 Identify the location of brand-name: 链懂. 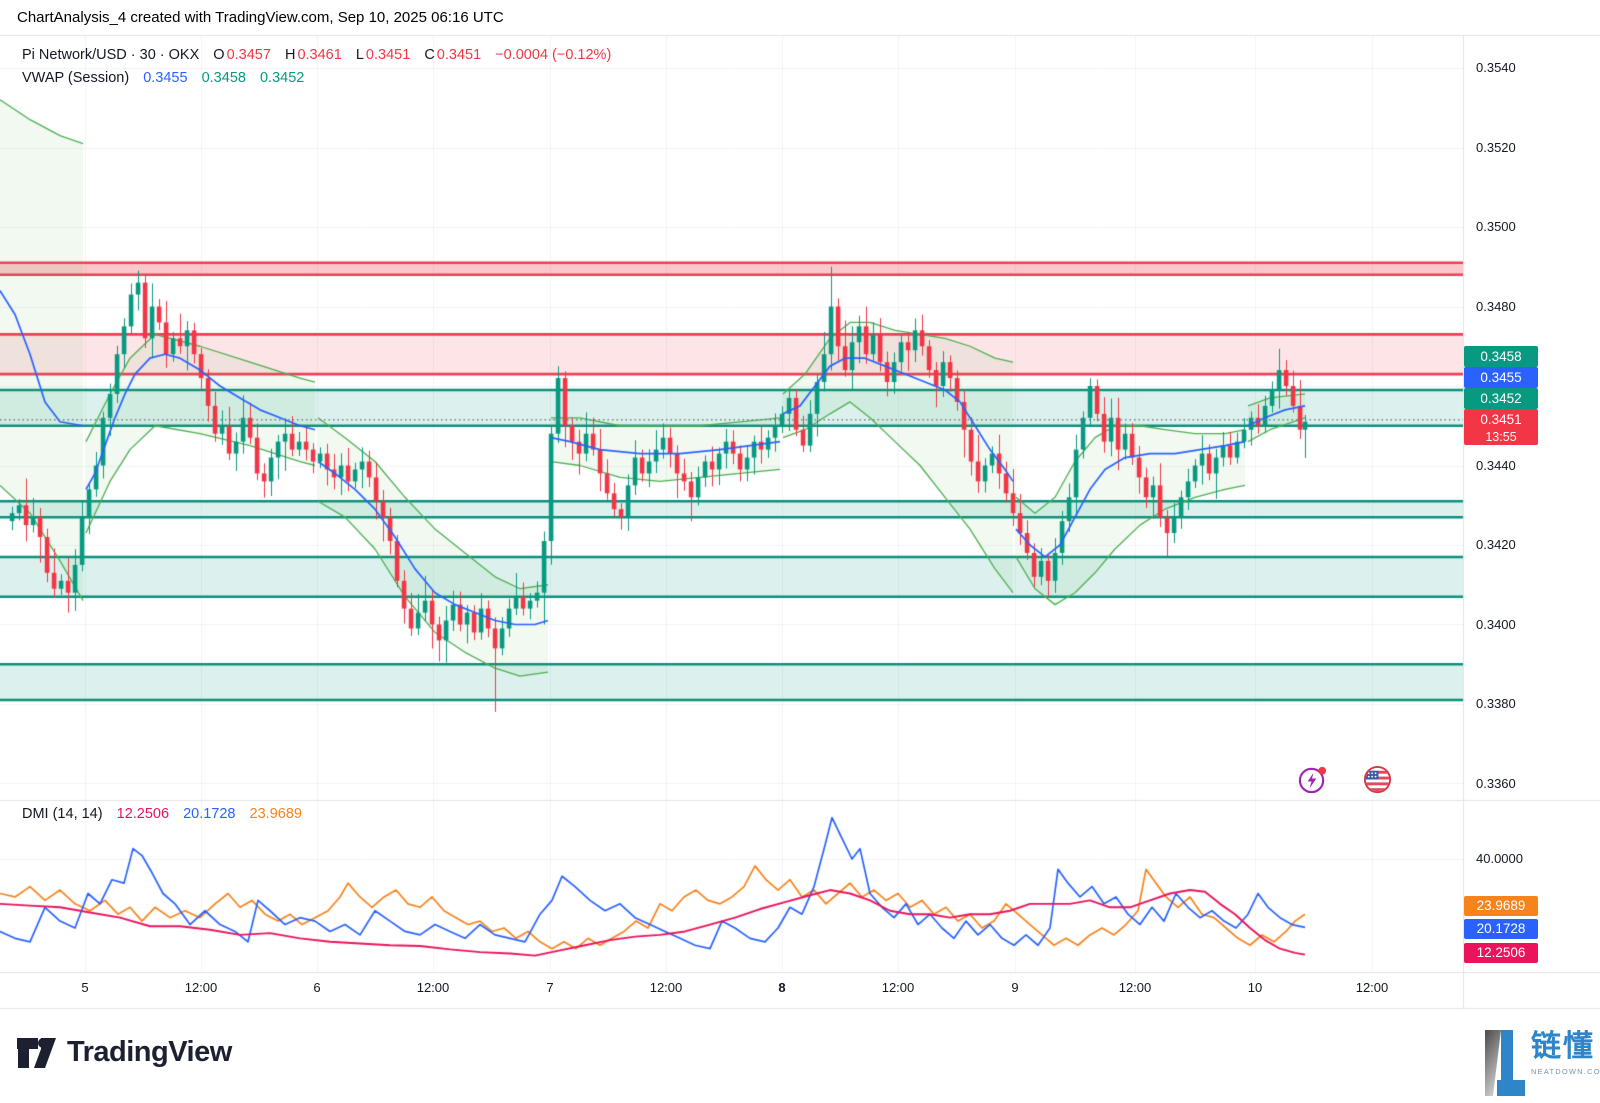
(1563, 1046).